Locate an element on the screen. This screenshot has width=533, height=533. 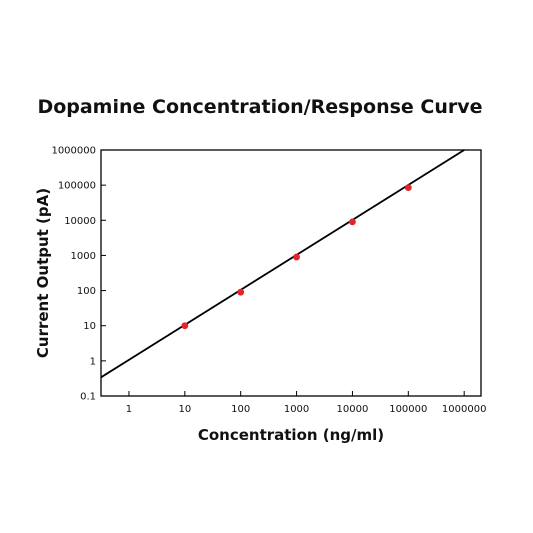
x-tick-label: 1000000 is located at coordinates (464, 409).